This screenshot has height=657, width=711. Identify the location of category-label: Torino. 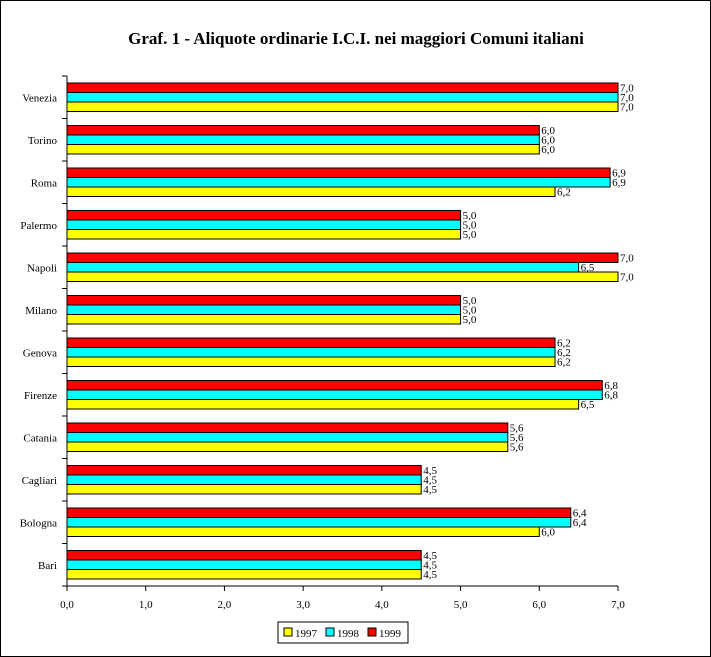
(43, 141).